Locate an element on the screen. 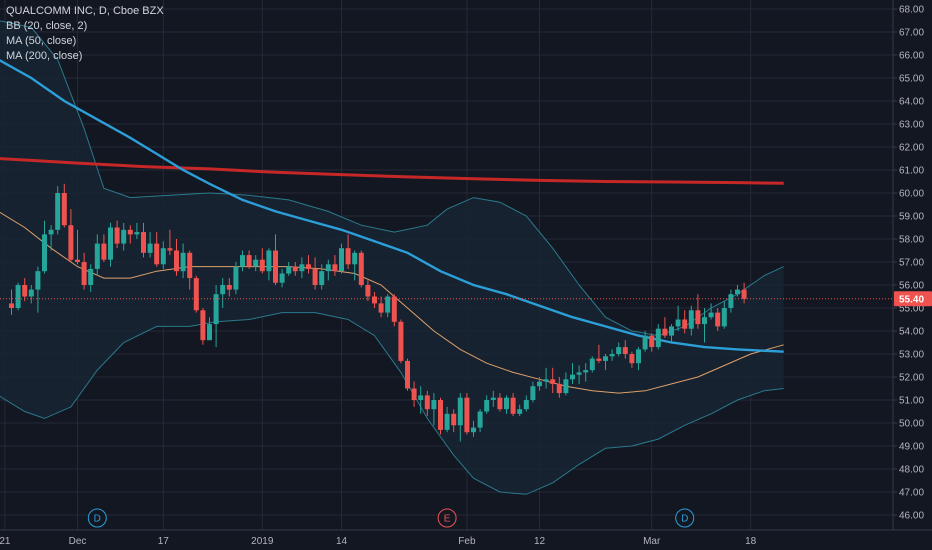  last-price-badge is located at coordinates (913, 299).